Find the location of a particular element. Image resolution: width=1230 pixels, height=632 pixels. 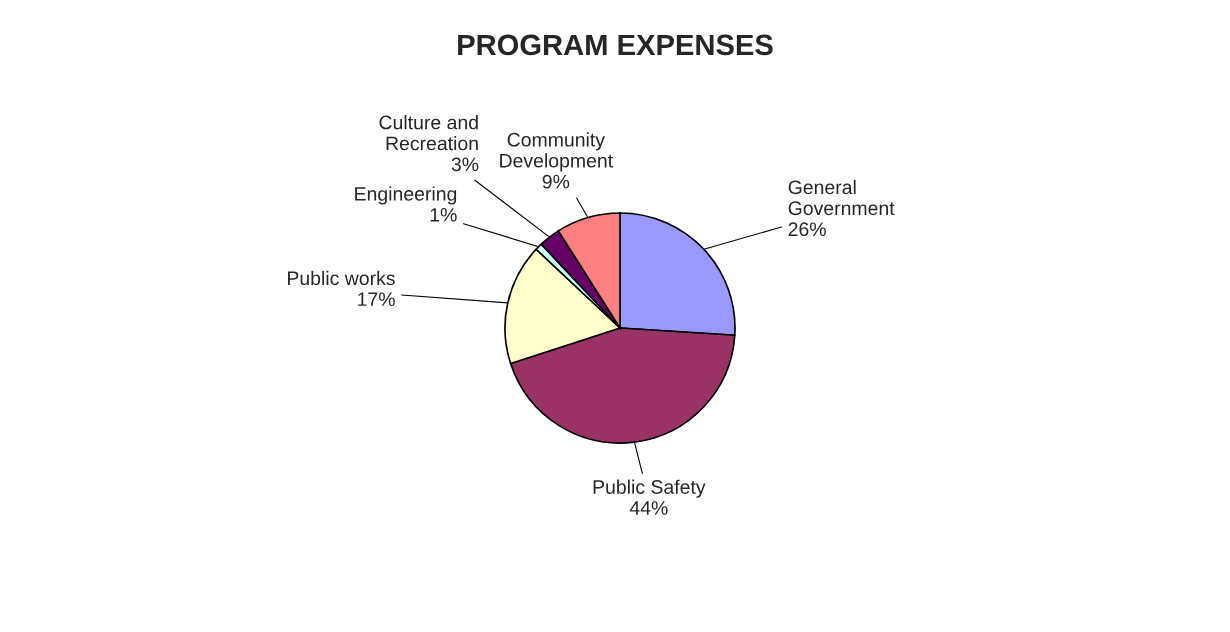

data-label: 17% is located at coordinates (376, 299).